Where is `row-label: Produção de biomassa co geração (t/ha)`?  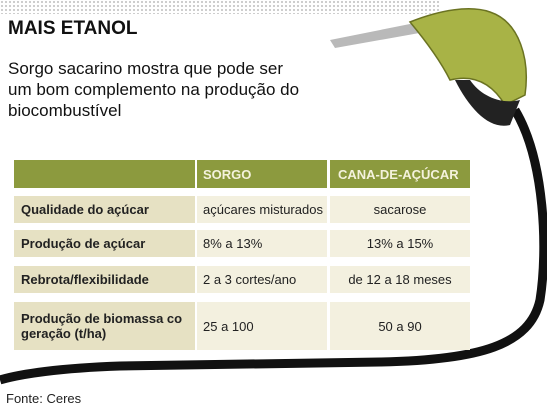
row-label: Produção de biomassa co geração (t/ha) is located at coordinates (104, 326).